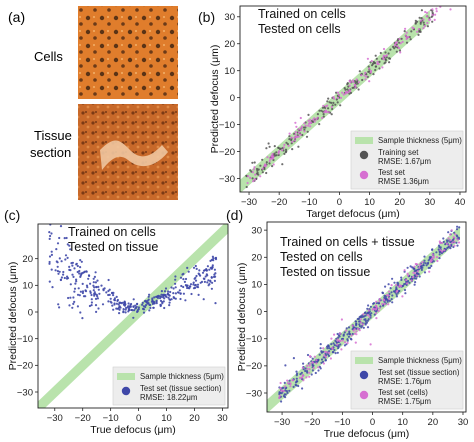 This screenshot has height=442, width=474. Describe the element at coordinates (369, 202) in the screenshot. I see `x-tick-label: 10` at that location.